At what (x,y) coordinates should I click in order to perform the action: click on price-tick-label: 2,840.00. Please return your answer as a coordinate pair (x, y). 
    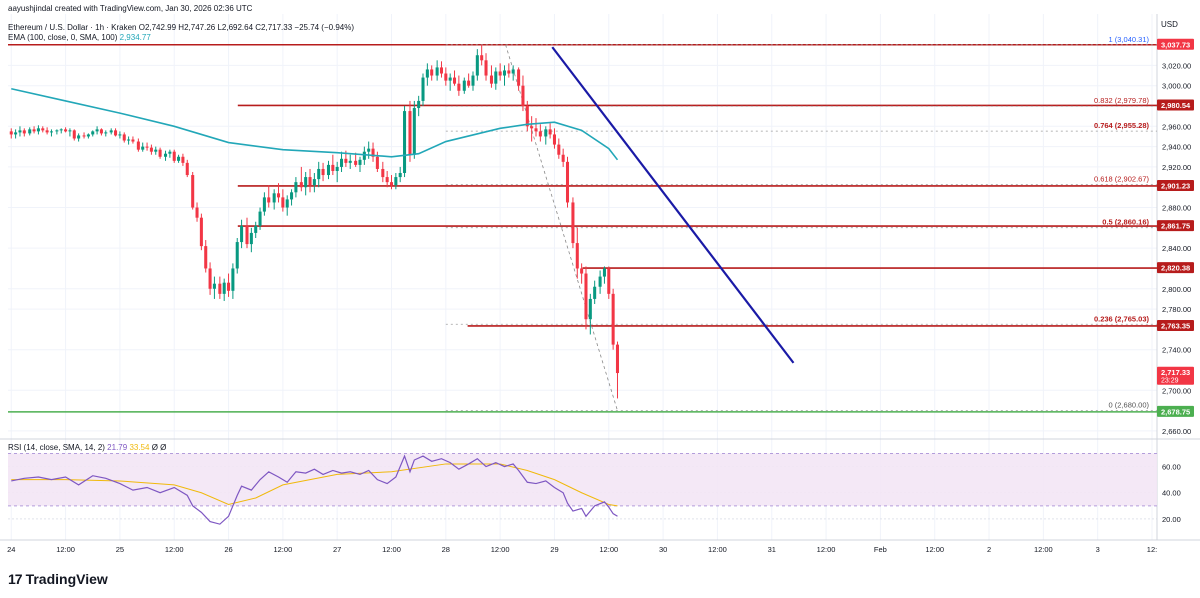
    Looking at the image, I should click on (1176, 248).